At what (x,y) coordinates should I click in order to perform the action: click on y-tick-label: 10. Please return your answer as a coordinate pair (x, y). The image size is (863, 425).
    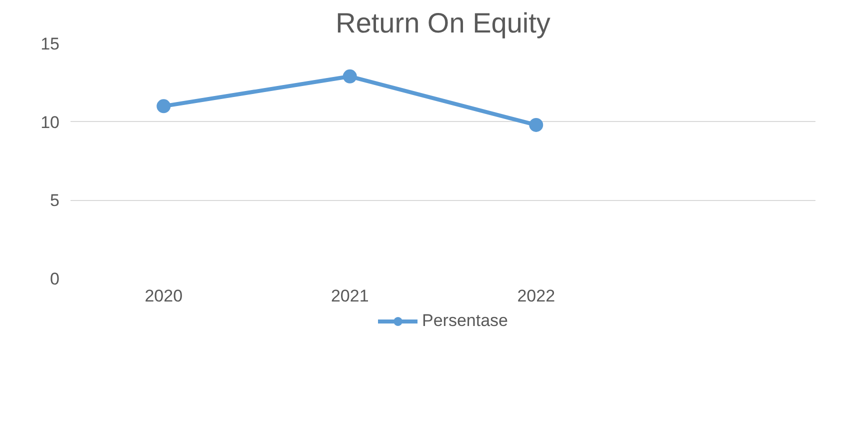
    Looking at the image, I should click on (50, 122).